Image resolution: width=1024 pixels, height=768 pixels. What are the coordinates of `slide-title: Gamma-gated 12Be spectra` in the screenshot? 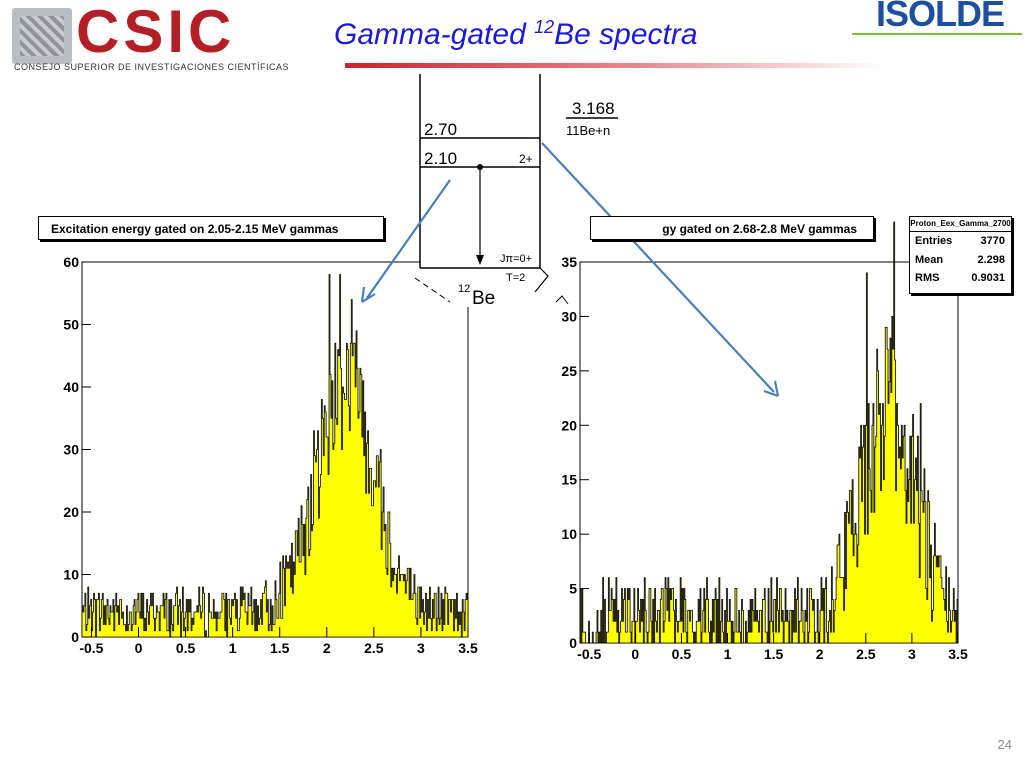 It's located at (516, 34).